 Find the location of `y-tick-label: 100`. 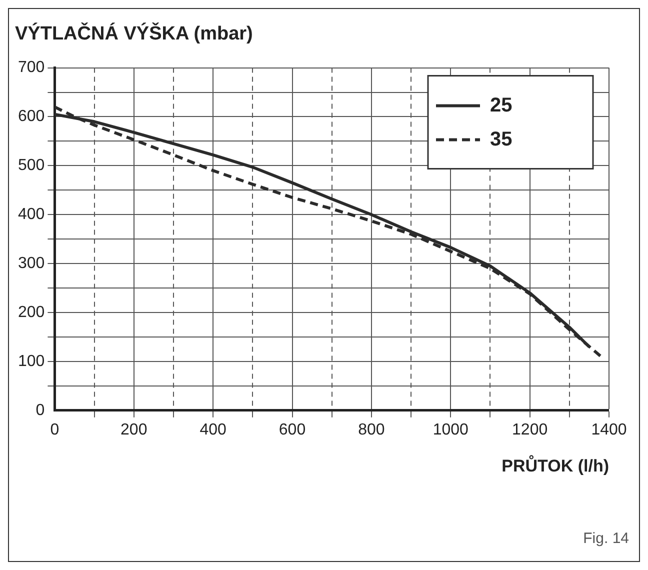

y-tick-label: 100 is located at coordinates (31, 361).